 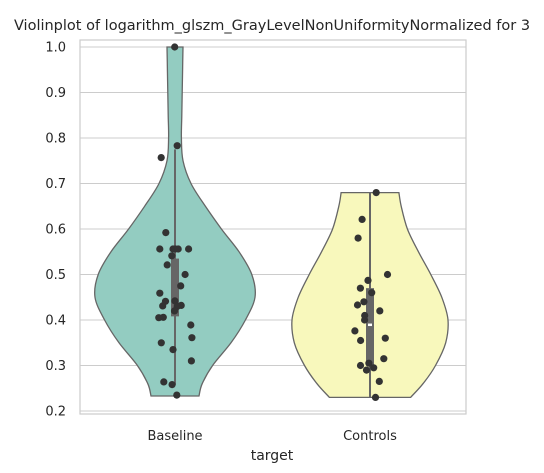 I want to click on x-tick-label: Controls, so click(x=370, y=436).